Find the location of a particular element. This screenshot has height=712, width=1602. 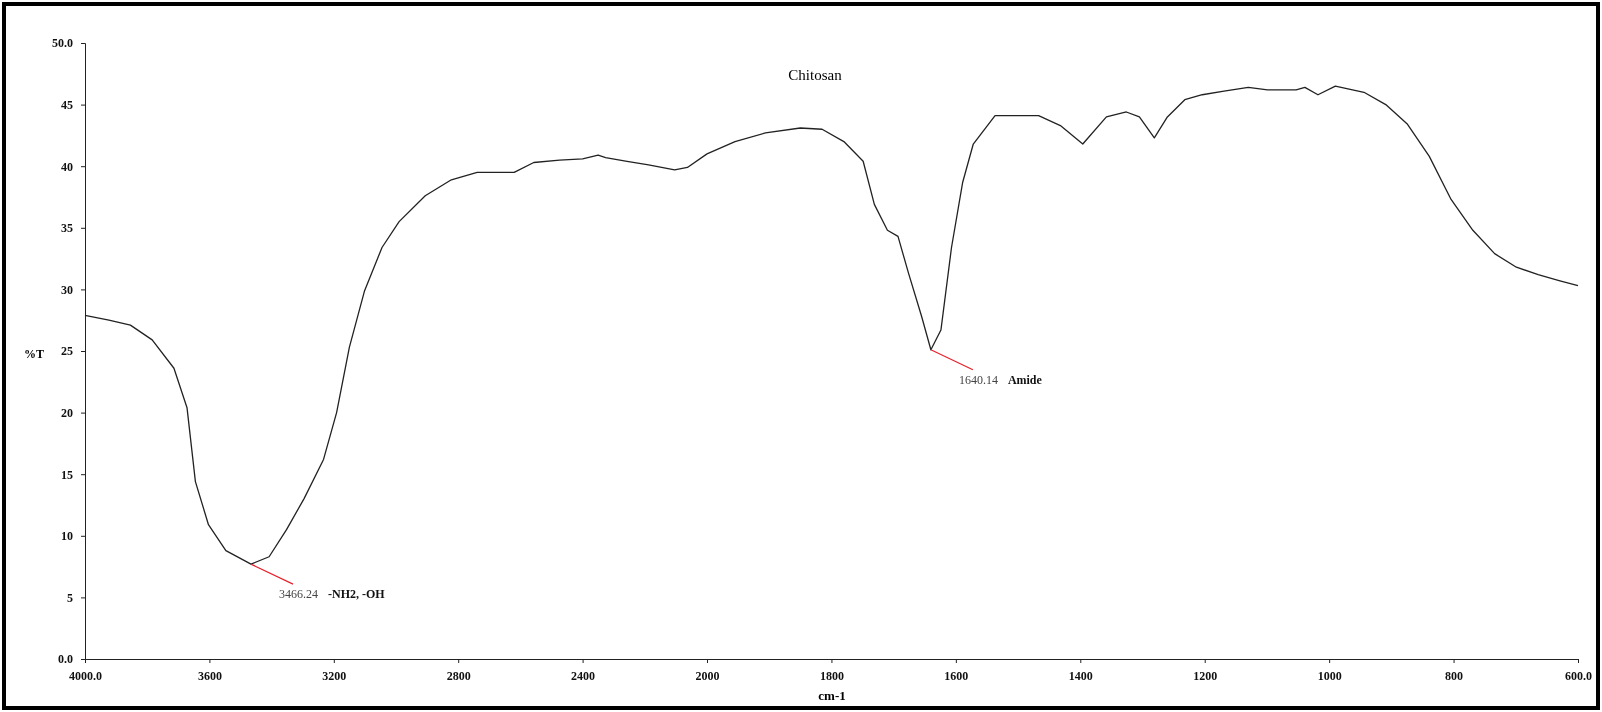

text: Chitosan is located at coordinates (815, 75).